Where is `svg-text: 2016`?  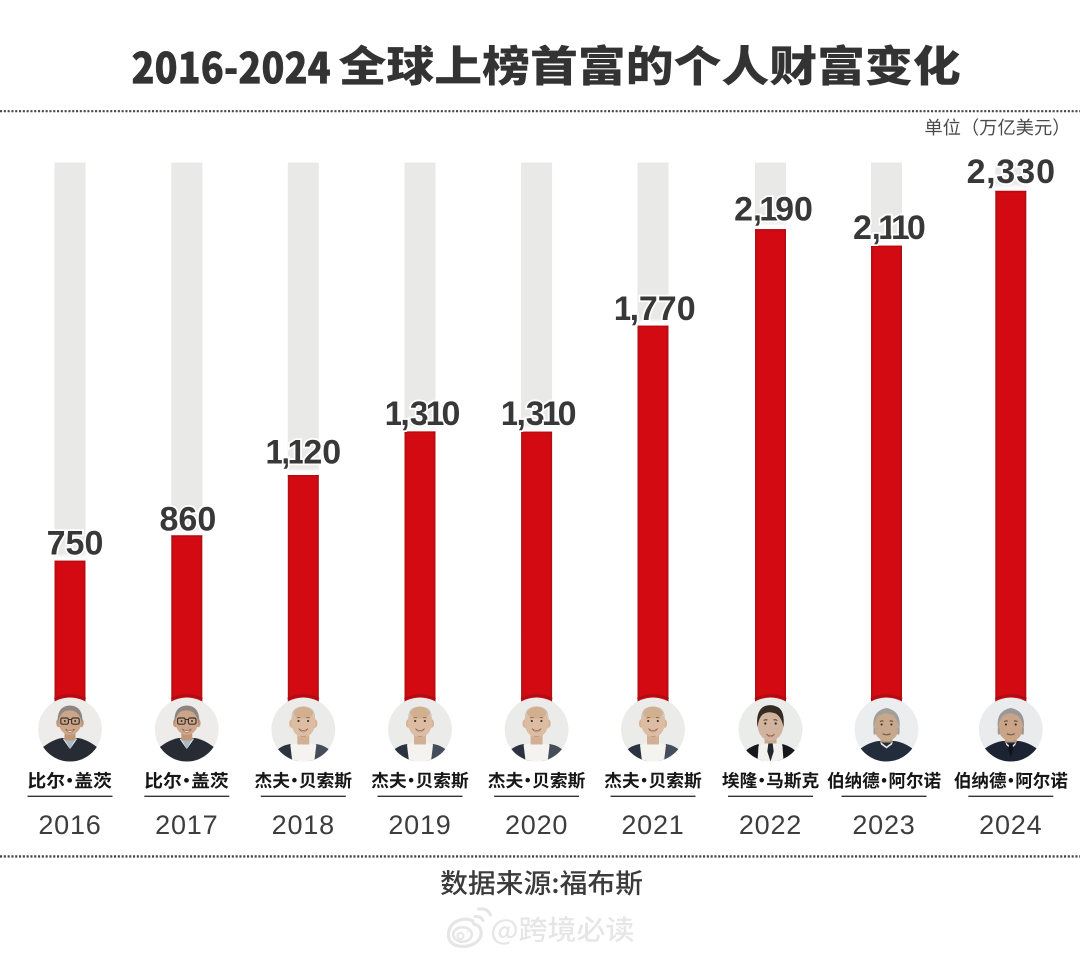 svg-text: 2016 is located at coordinates (69, 825).